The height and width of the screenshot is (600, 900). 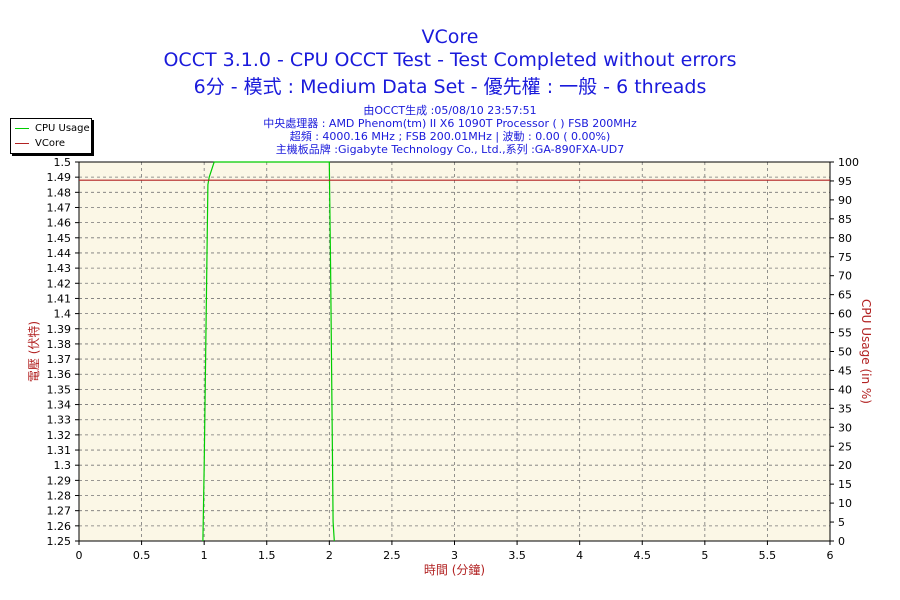 What do you see at coordinates (142, 555) in the screenshot?
I see `x-tick-label: 0.5` at bounding box center [142, 555].